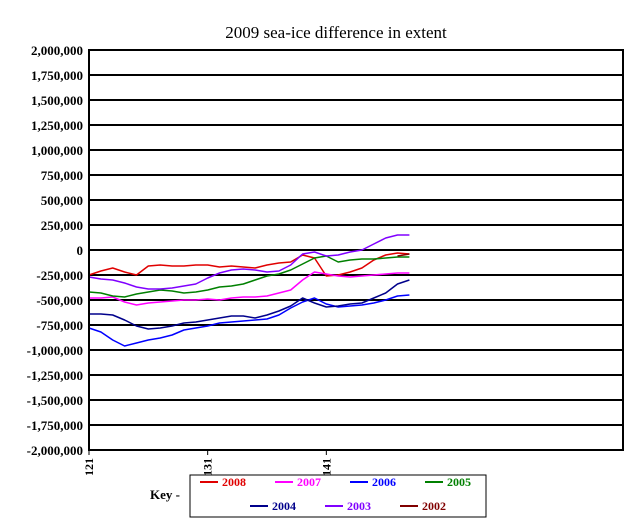 This screenshot has height=520, width=640. Describe the element at coordinates (57, 50) in the screenshot. I see `y-tick-label: 2,000,000` at that location.